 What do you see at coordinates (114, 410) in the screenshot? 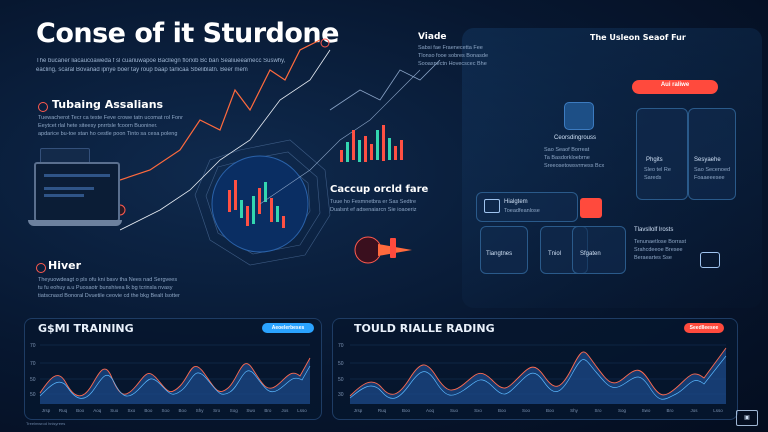
I see `bl-xtick-4: Suo` at bounding box center [114, 410].